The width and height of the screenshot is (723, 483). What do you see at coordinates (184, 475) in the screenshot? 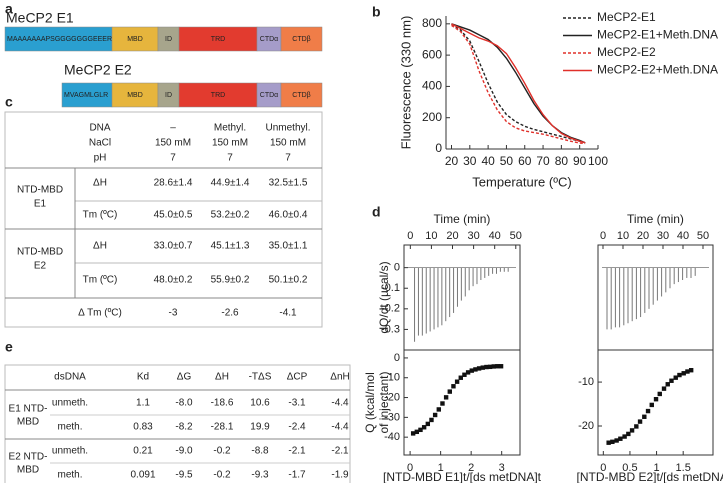
I see `table-cell: -9.5` at bounding box center [184, 475].